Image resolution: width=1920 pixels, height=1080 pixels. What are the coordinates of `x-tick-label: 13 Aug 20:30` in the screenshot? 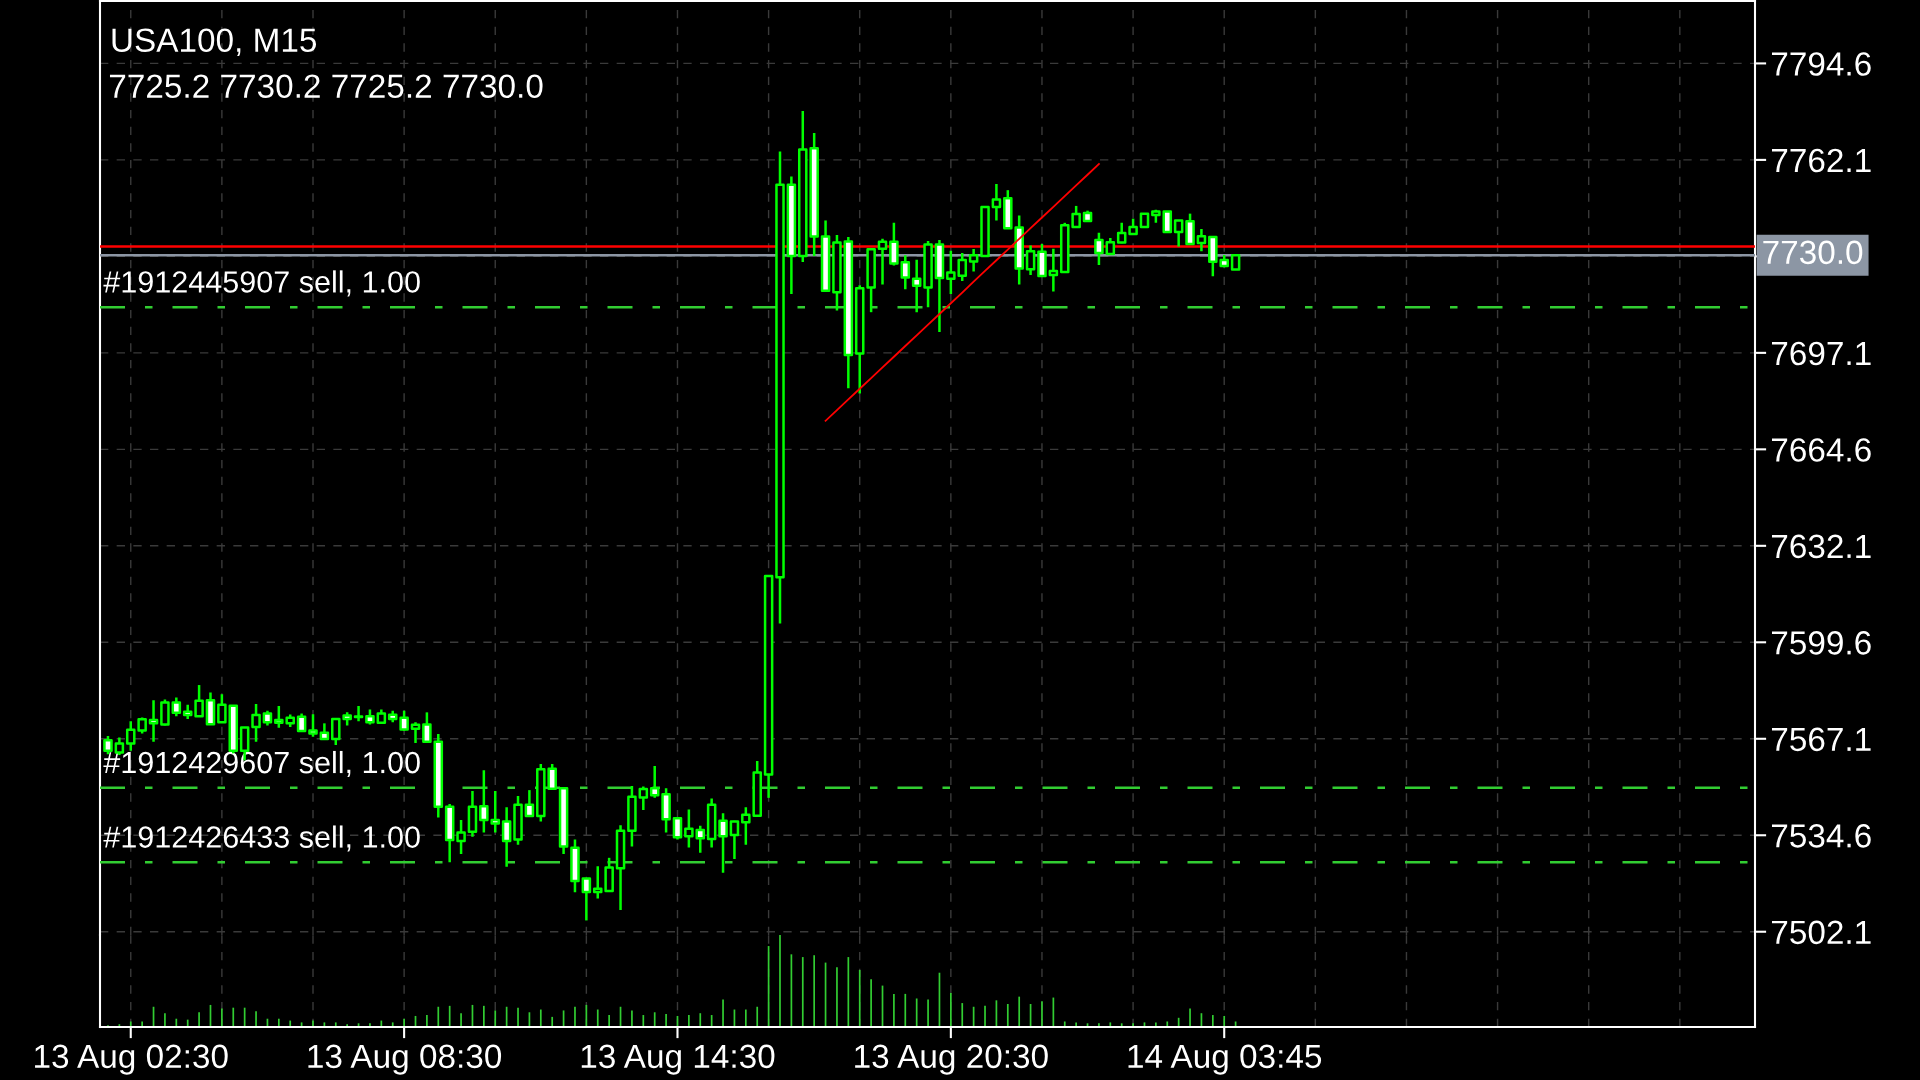 It's located at (951, 1059).